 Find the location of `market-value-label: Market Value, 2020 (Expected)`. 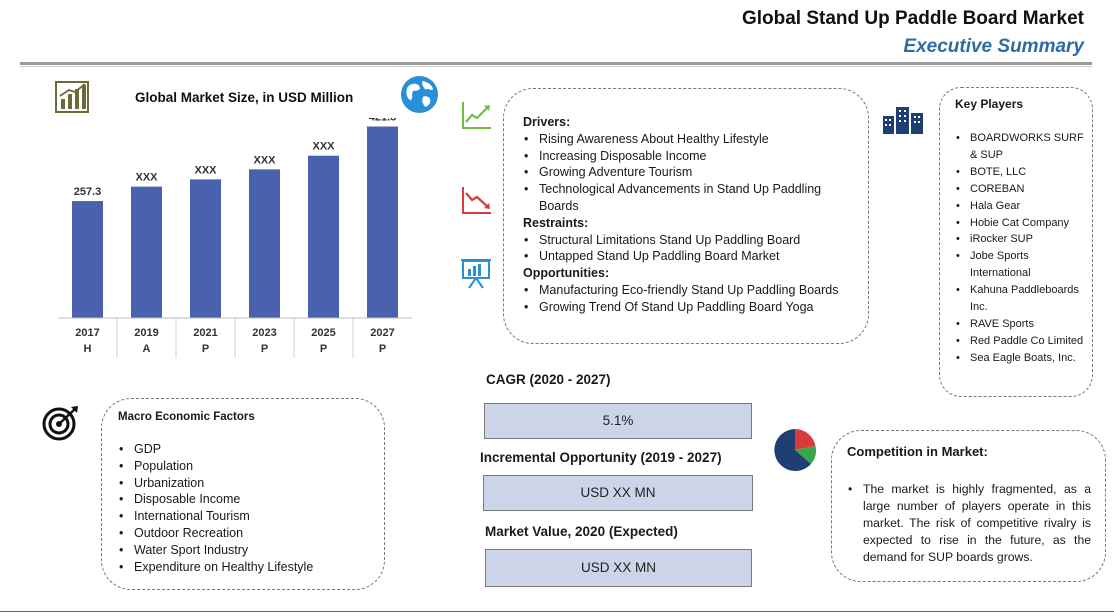

market-value-label: Market Value, 2020 (Expected) is located at coordinates (581, 531).